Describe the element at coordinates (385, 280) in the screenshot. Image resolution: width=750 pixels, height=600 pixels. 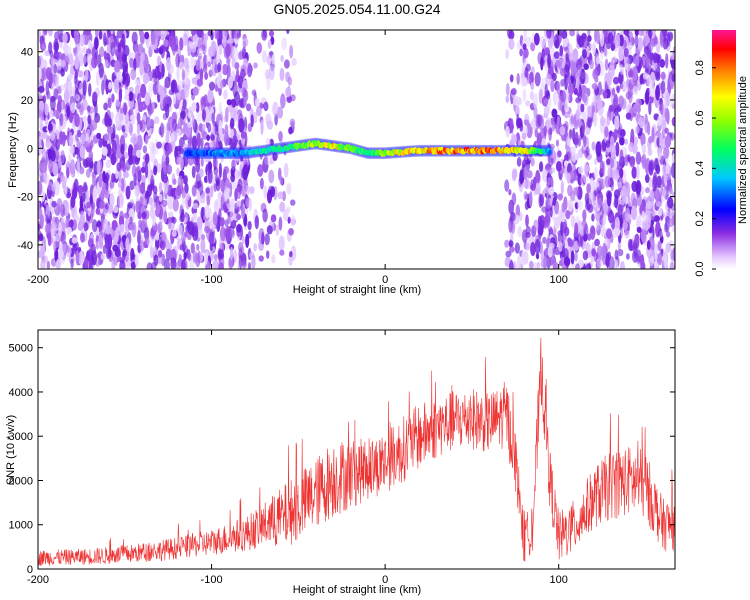
I see `spectrogram-x-tick-label: 0` at that location.